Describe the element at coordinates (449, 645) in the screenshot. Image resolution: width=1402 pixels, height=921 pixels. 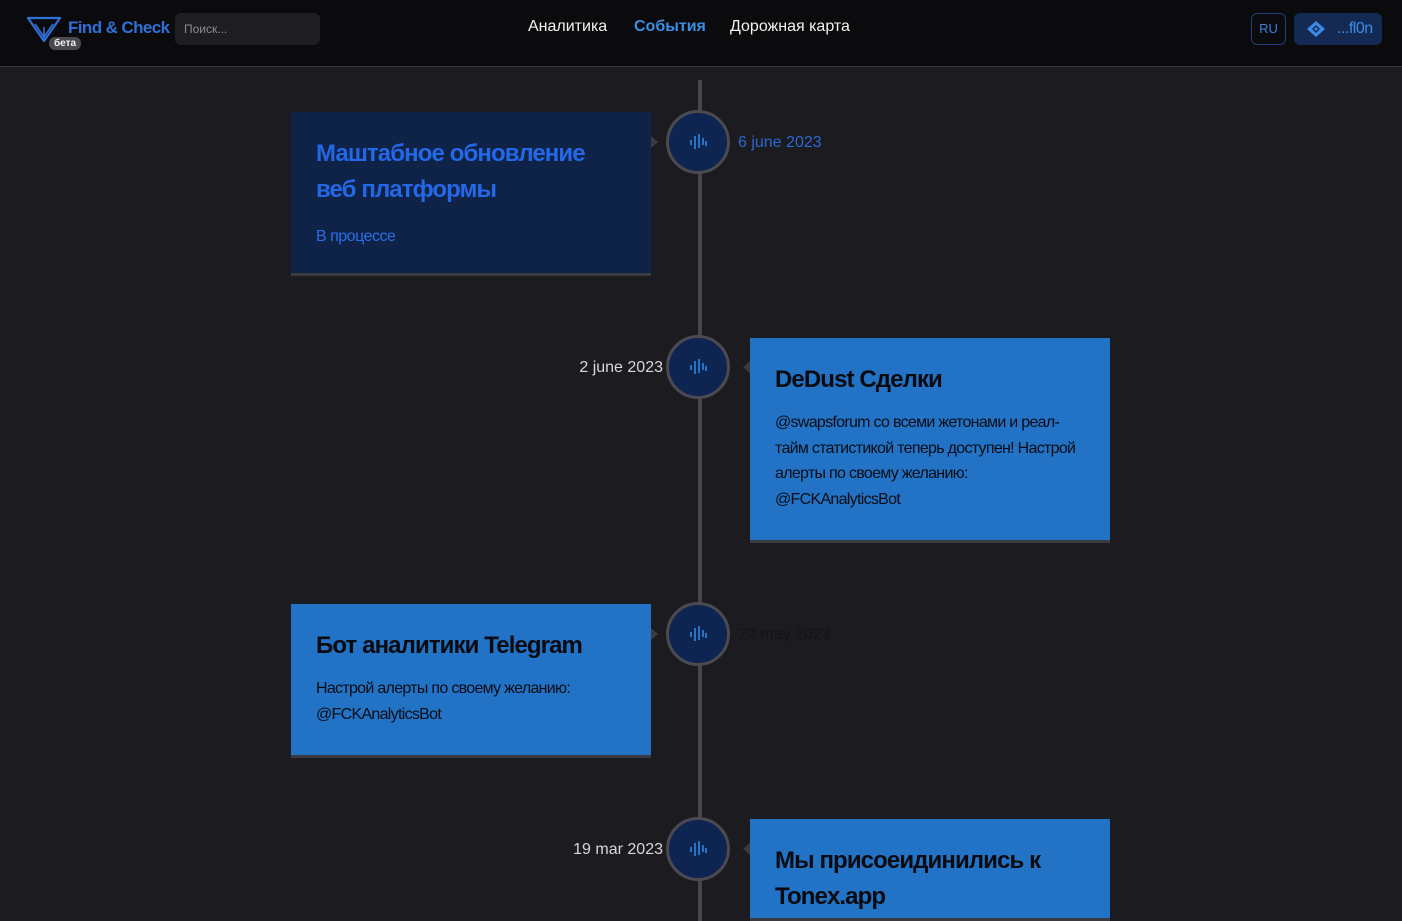
I see `event-title: Бот аналитики Telegram` at that location.